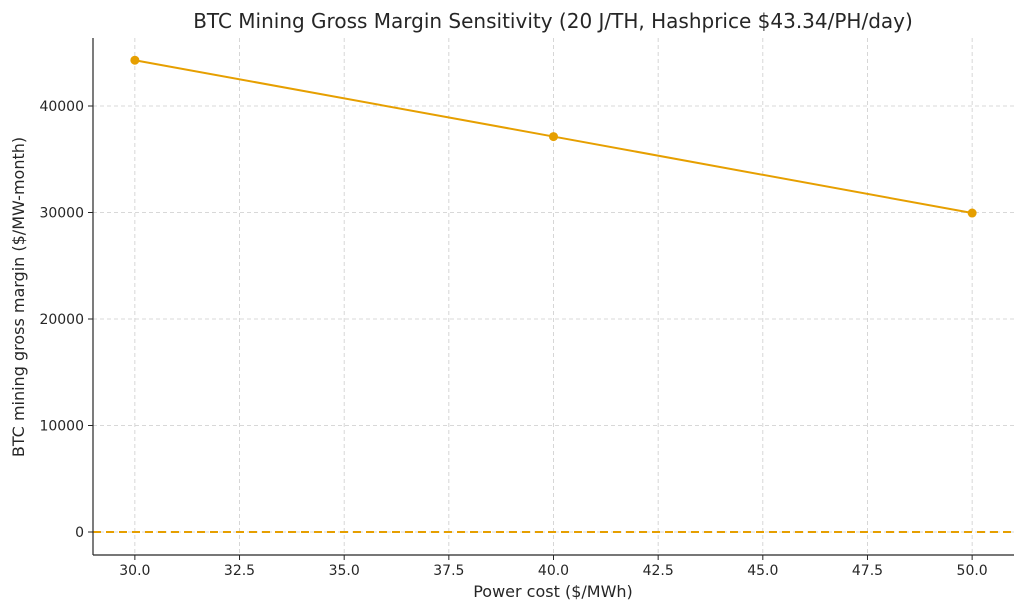 The width and height of the screenshot is (1024, 615). Describe the element at coordinates (972, 571) in the screenshot. I see `x-tick-label: 50.0` at that location.